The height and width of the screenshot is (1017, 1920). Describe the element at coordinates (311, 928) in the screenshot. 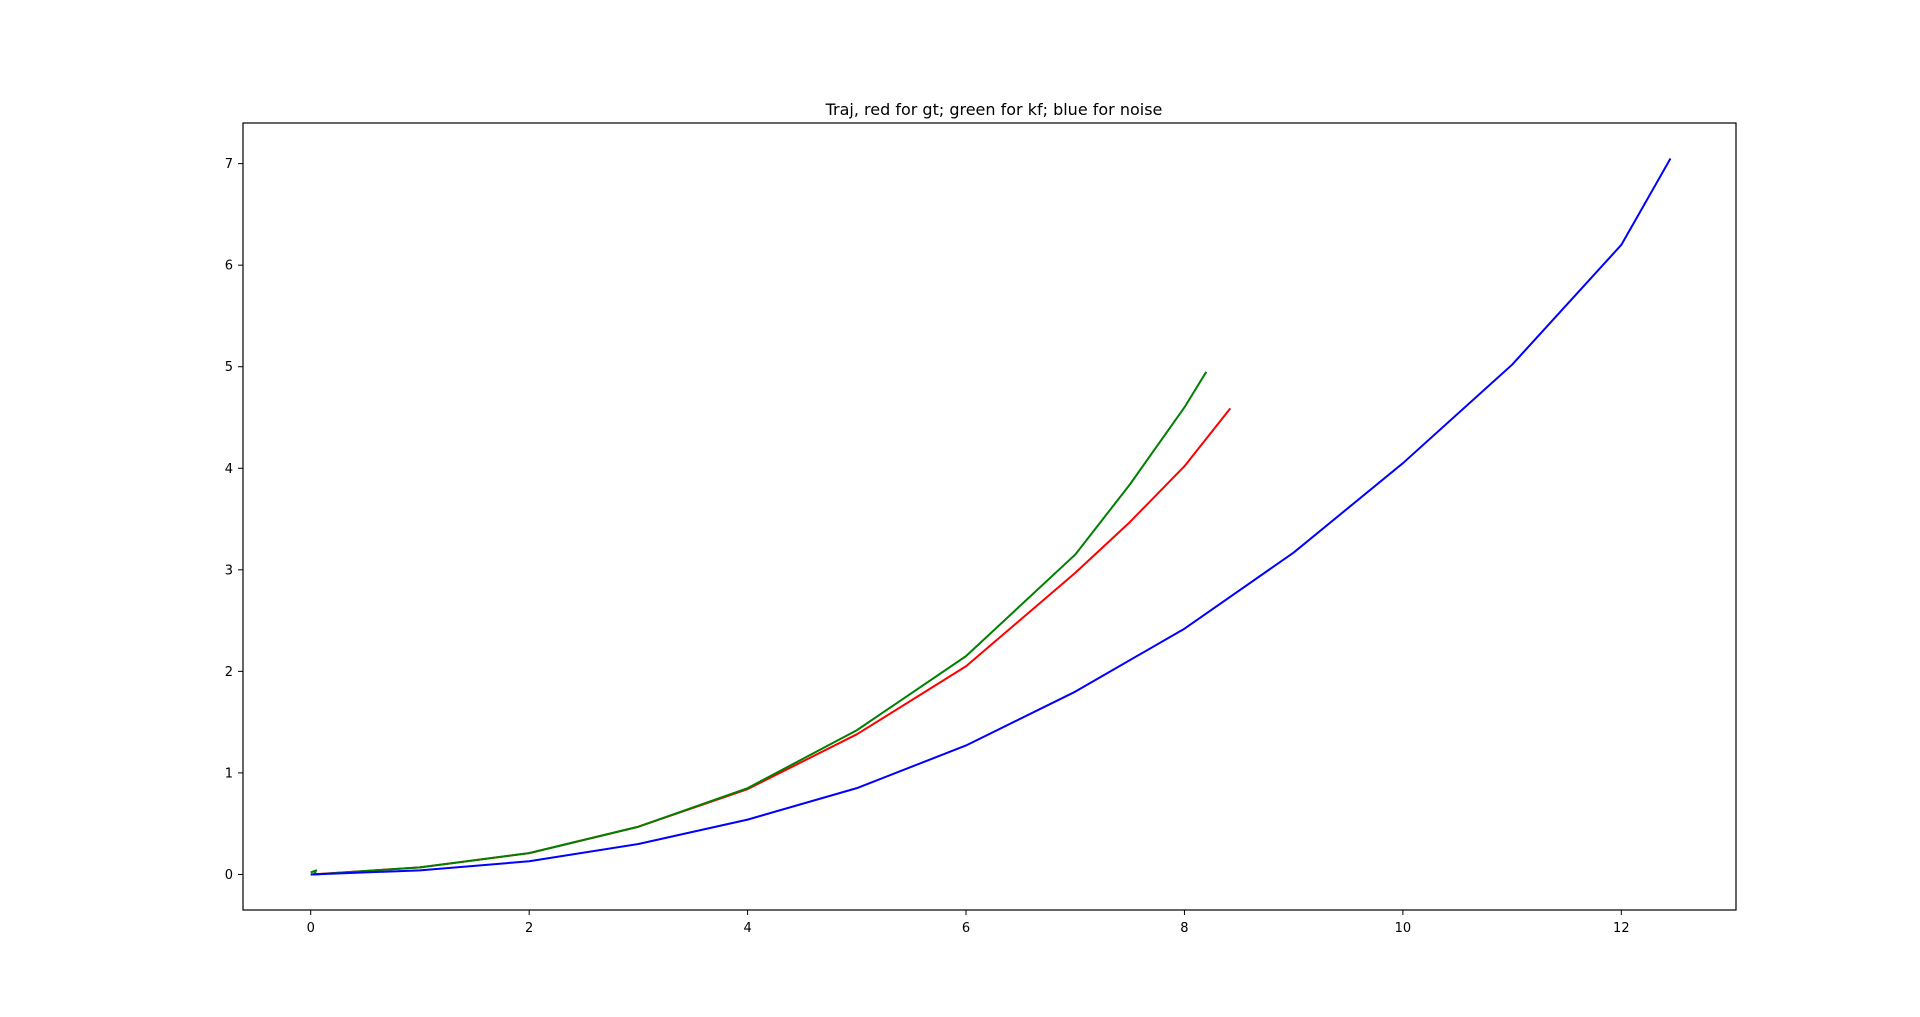

I see `x-tick-label: 0` at that location.